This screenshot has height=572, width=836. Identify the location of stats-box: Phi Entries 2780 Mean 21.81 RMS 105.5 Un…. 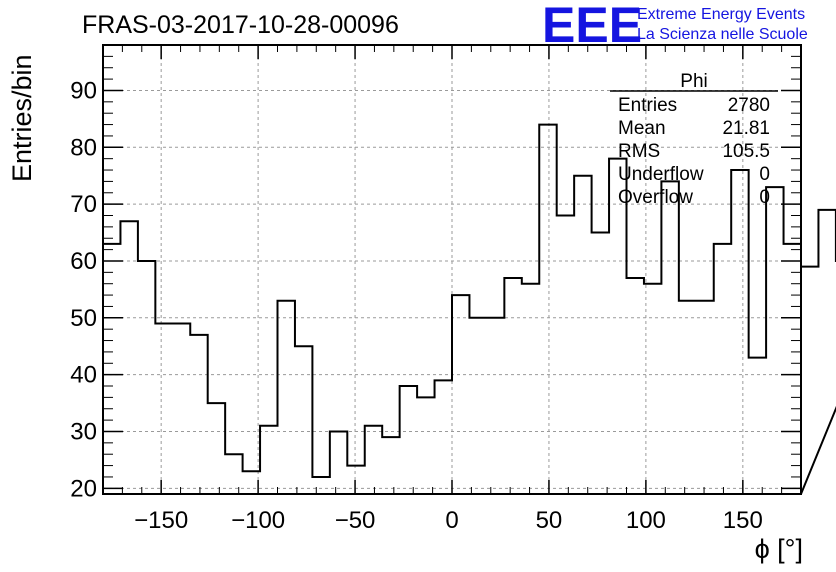
(694, 139).